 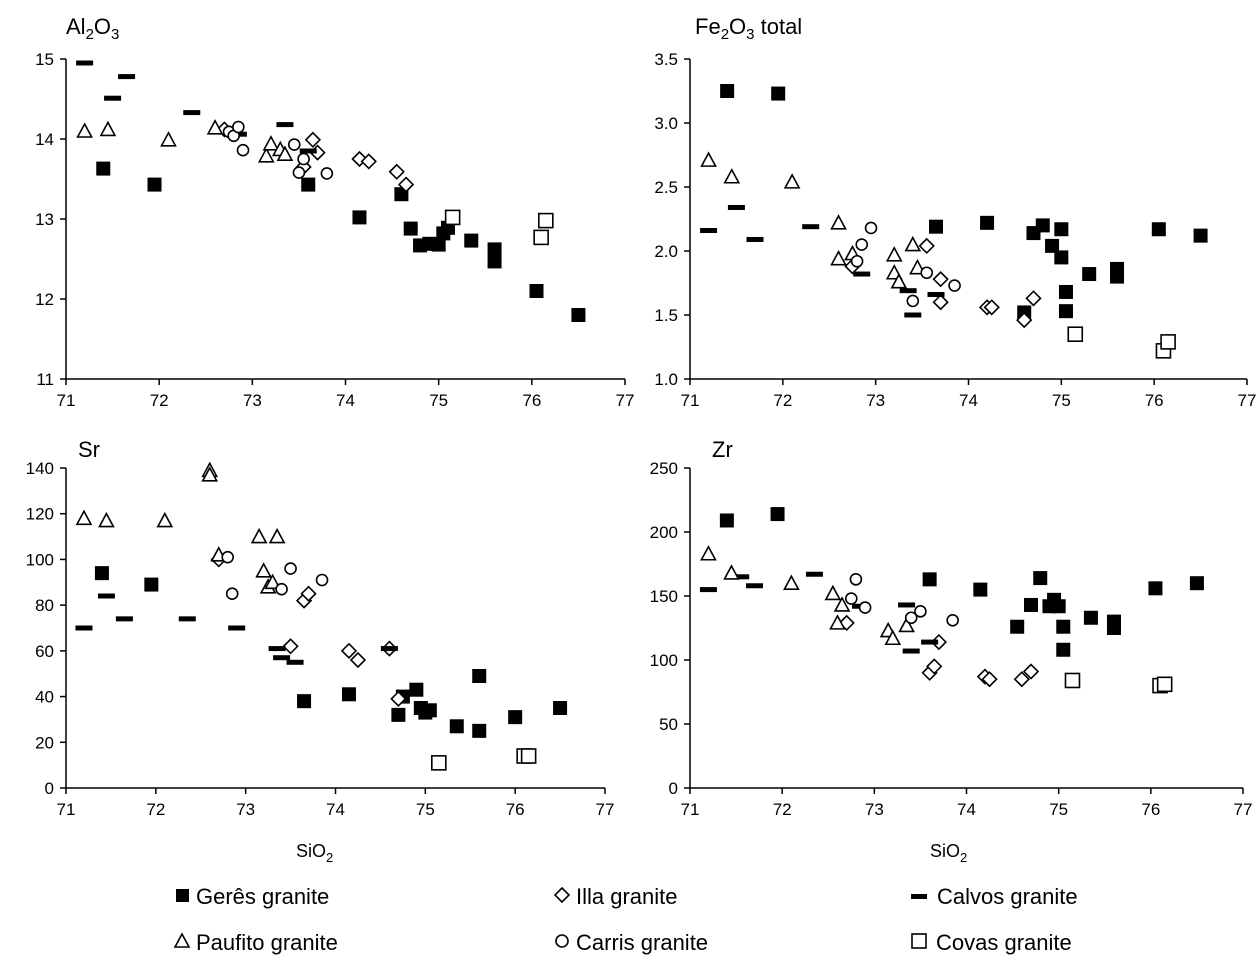 What do you see at coordinates (267, 942) in the screenshot?
I see `legend-label-paufito: Paufito granite` at bounding box center [267, 942].